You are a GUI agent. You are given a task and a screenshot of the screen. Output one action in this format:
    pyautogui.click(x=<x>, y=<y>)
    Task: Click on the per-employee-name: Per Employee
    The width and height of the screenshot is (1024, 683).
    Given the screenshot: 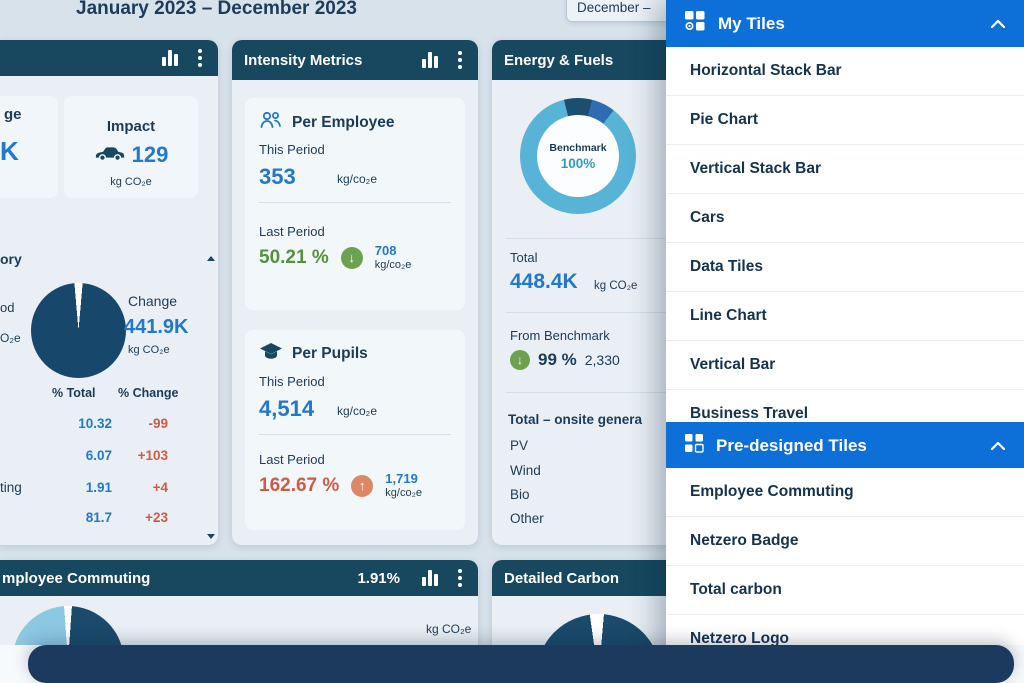 What is the action you would take?
    pyautogui.click(x=343, y=122)
    